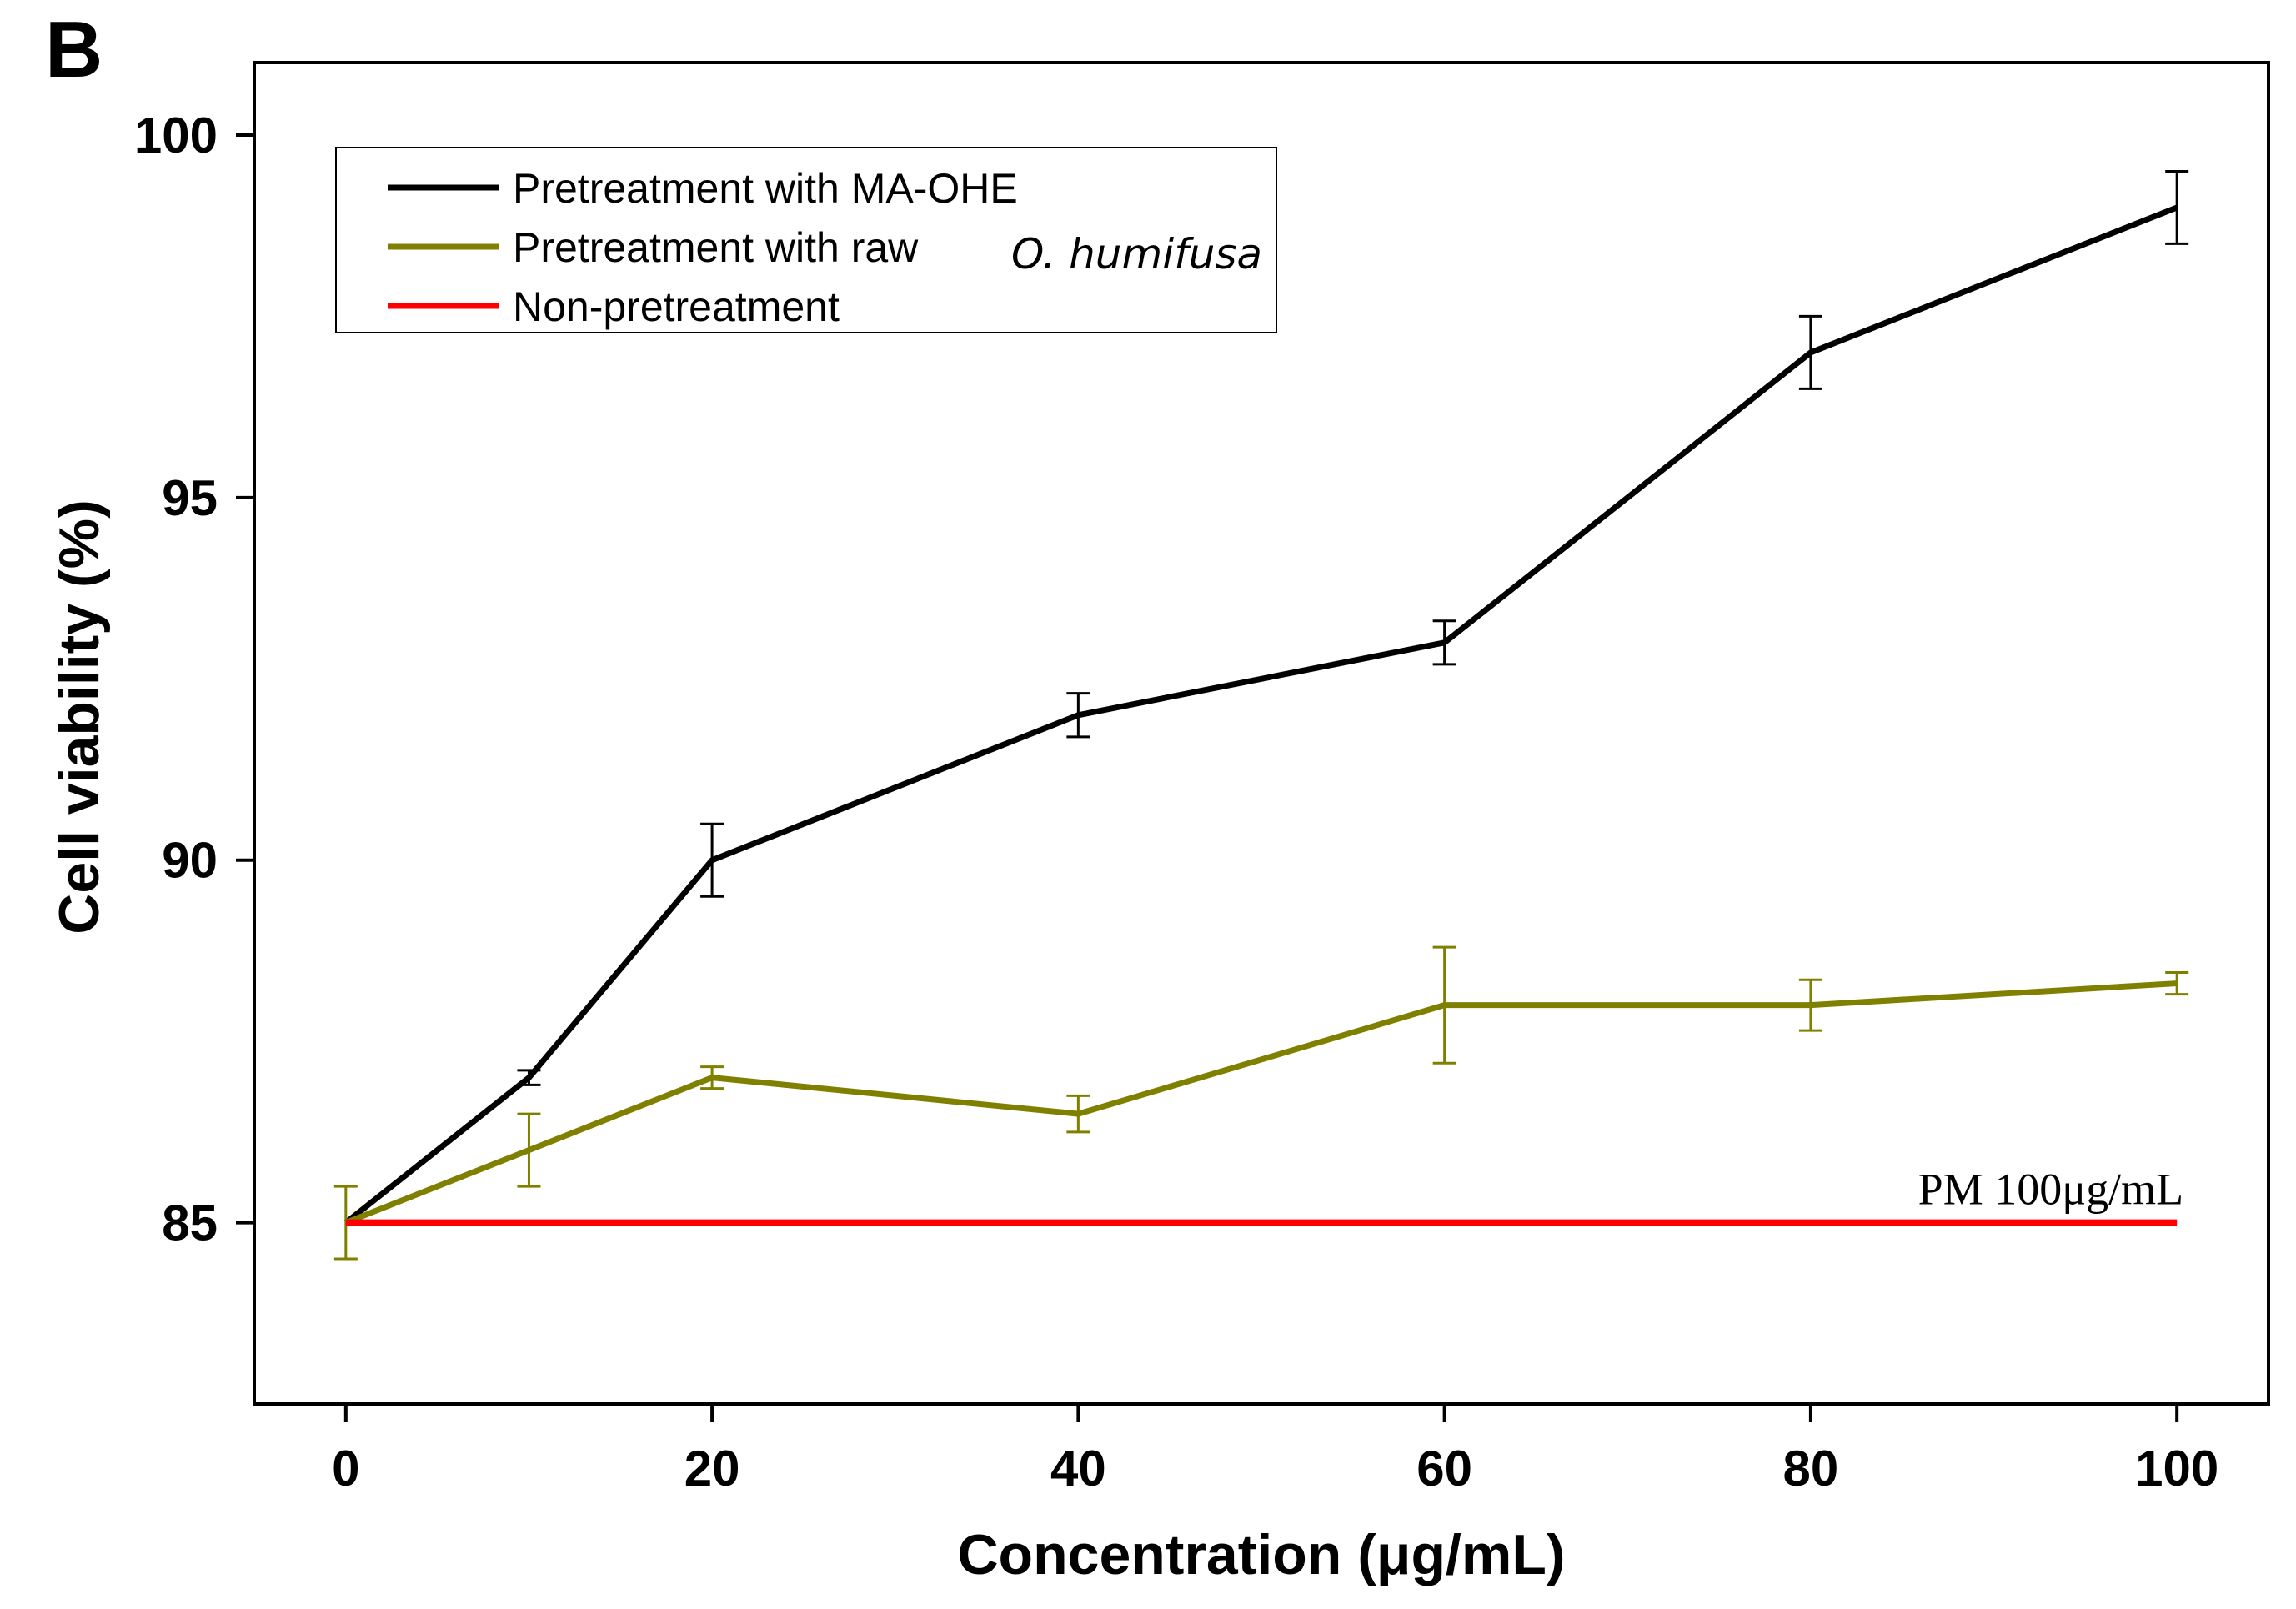 Image resolution: width=2296 pixels, height=1609 pixels. Describe the element at coordinates (345, 1468) in the screenshot. I see `x-tick-label: 0` at that location.